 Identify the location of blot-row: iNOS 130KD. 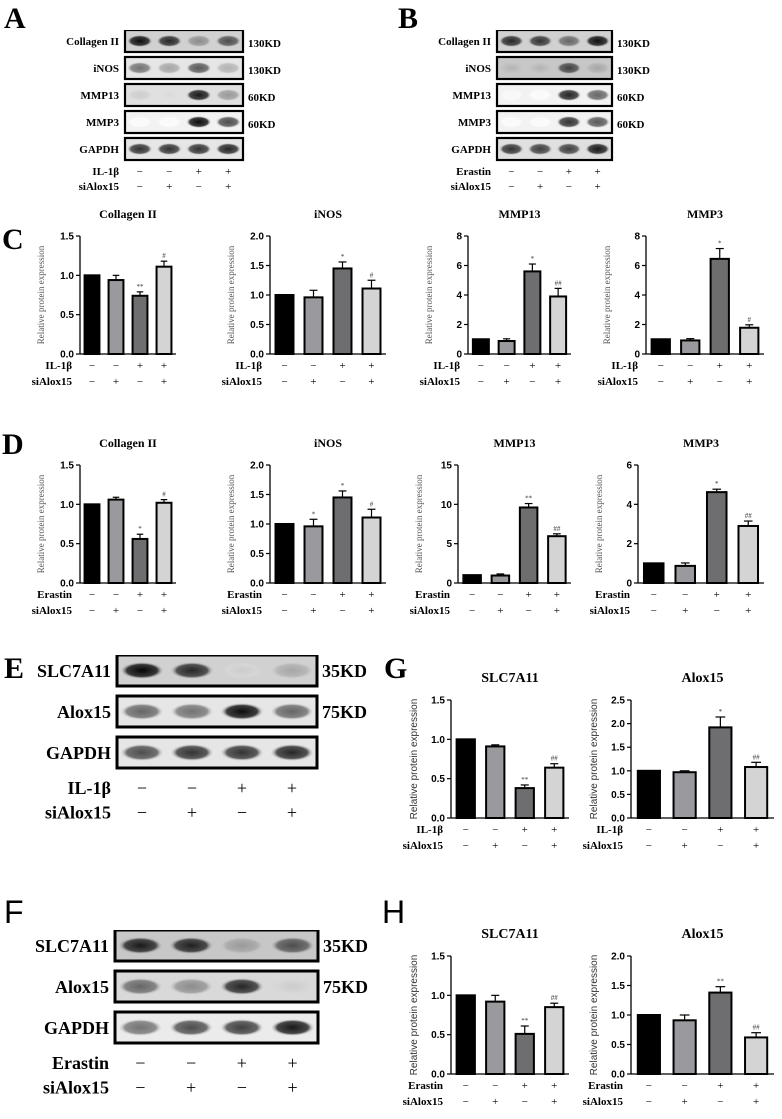
(557, 68).